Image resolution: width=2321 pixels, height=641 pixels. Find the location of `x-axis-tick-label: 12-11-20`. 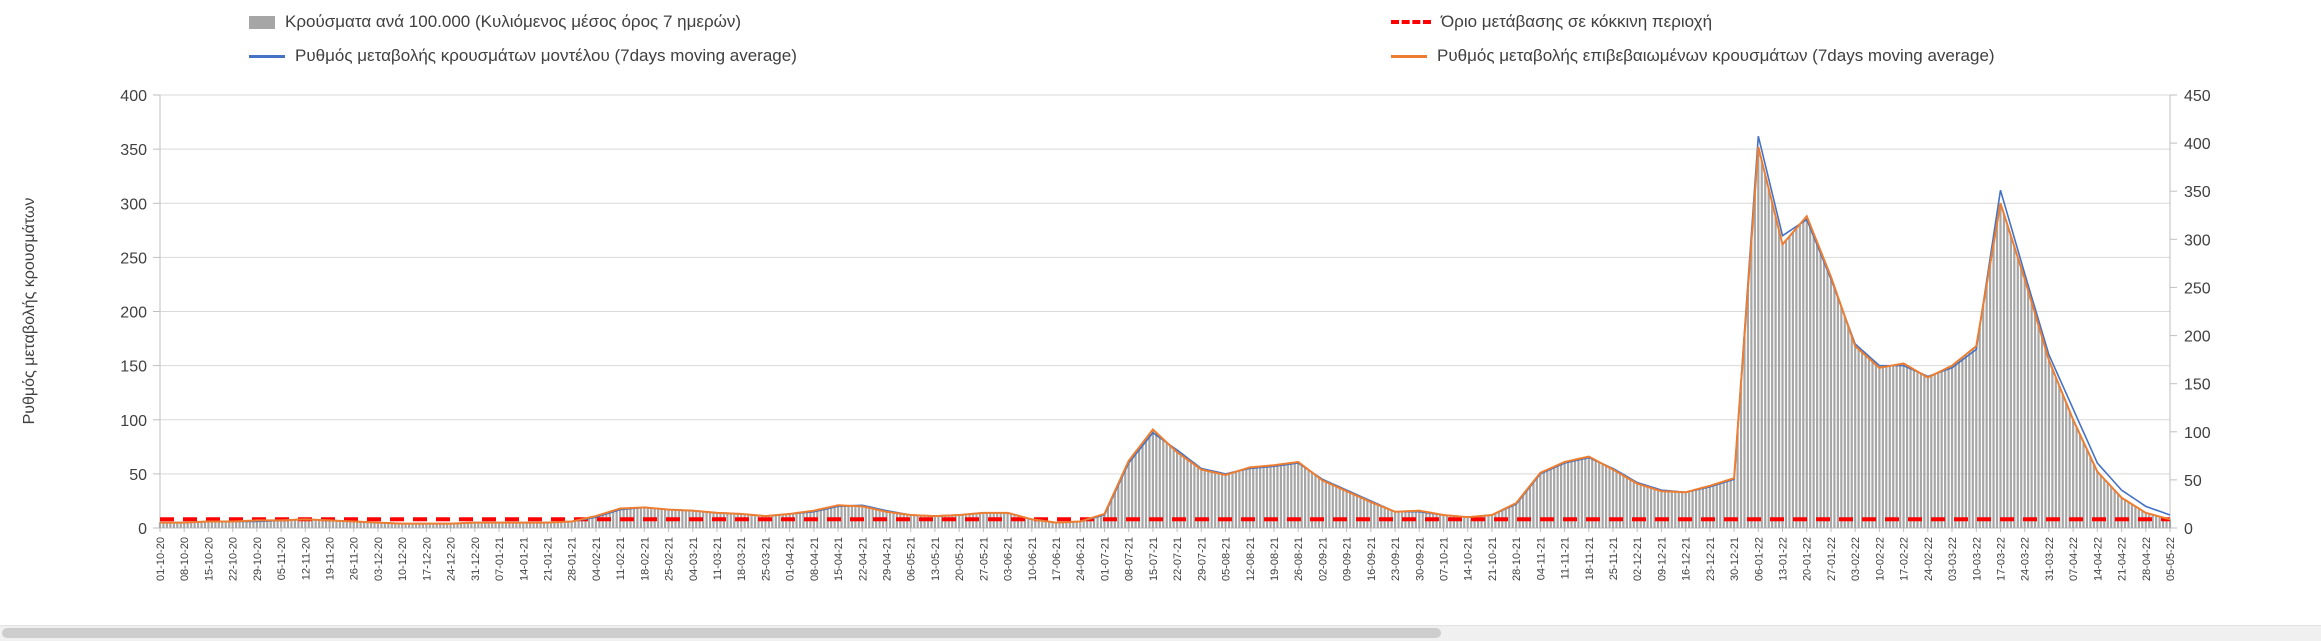

x-axis-tick-label: 12-11-20 is located at coordinates (306, 558).